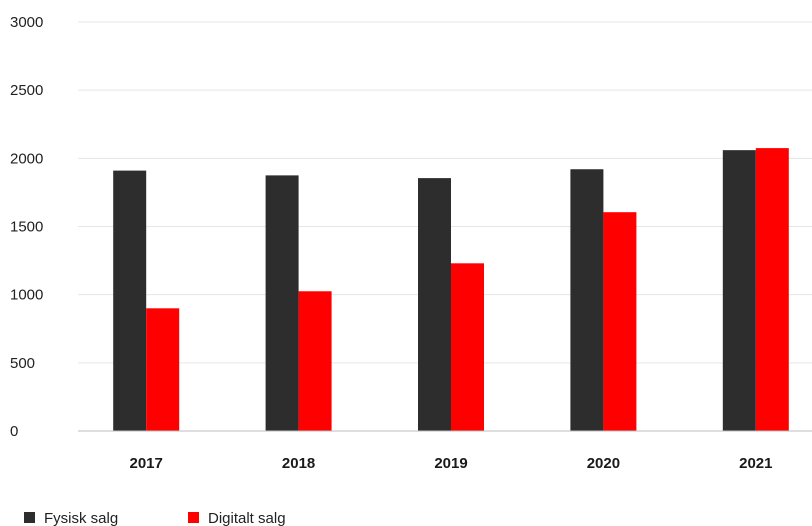  Describe the element at coordinates (739, 291) in the screenshot. I see `bar-fysisk-salg-2021` at that location.